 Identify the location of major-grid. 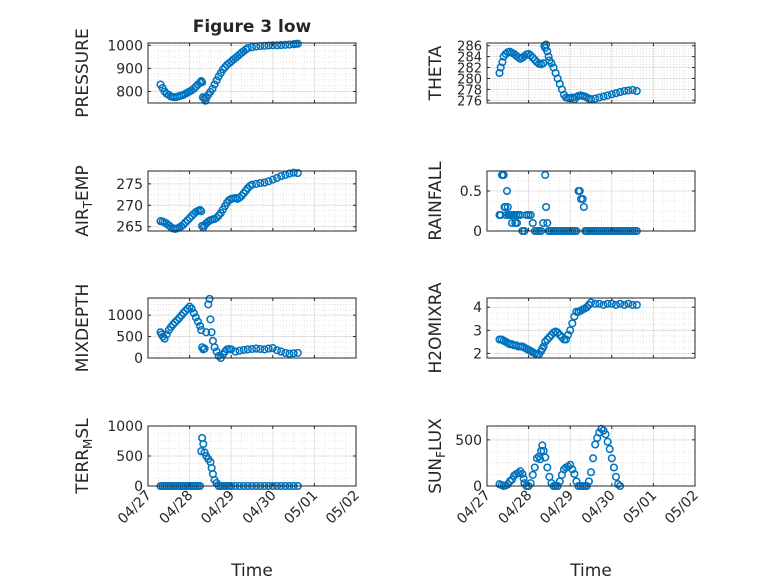
(591, 73).